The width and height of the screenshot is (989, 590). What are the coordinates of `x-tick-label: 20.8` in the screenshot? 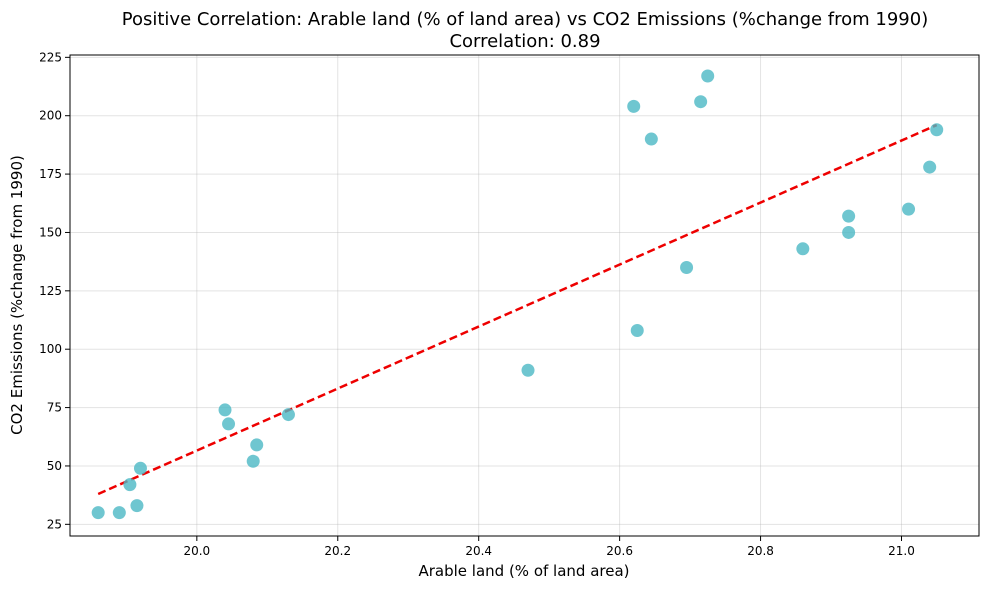 It's located at (760, 551).